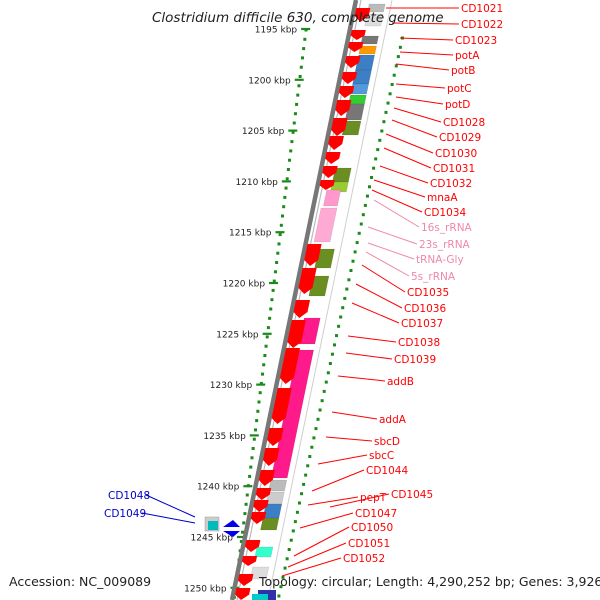  Describe the element at coordinates (425, 309) in the screenshot. I see `feature-label: CD1036` at that location.